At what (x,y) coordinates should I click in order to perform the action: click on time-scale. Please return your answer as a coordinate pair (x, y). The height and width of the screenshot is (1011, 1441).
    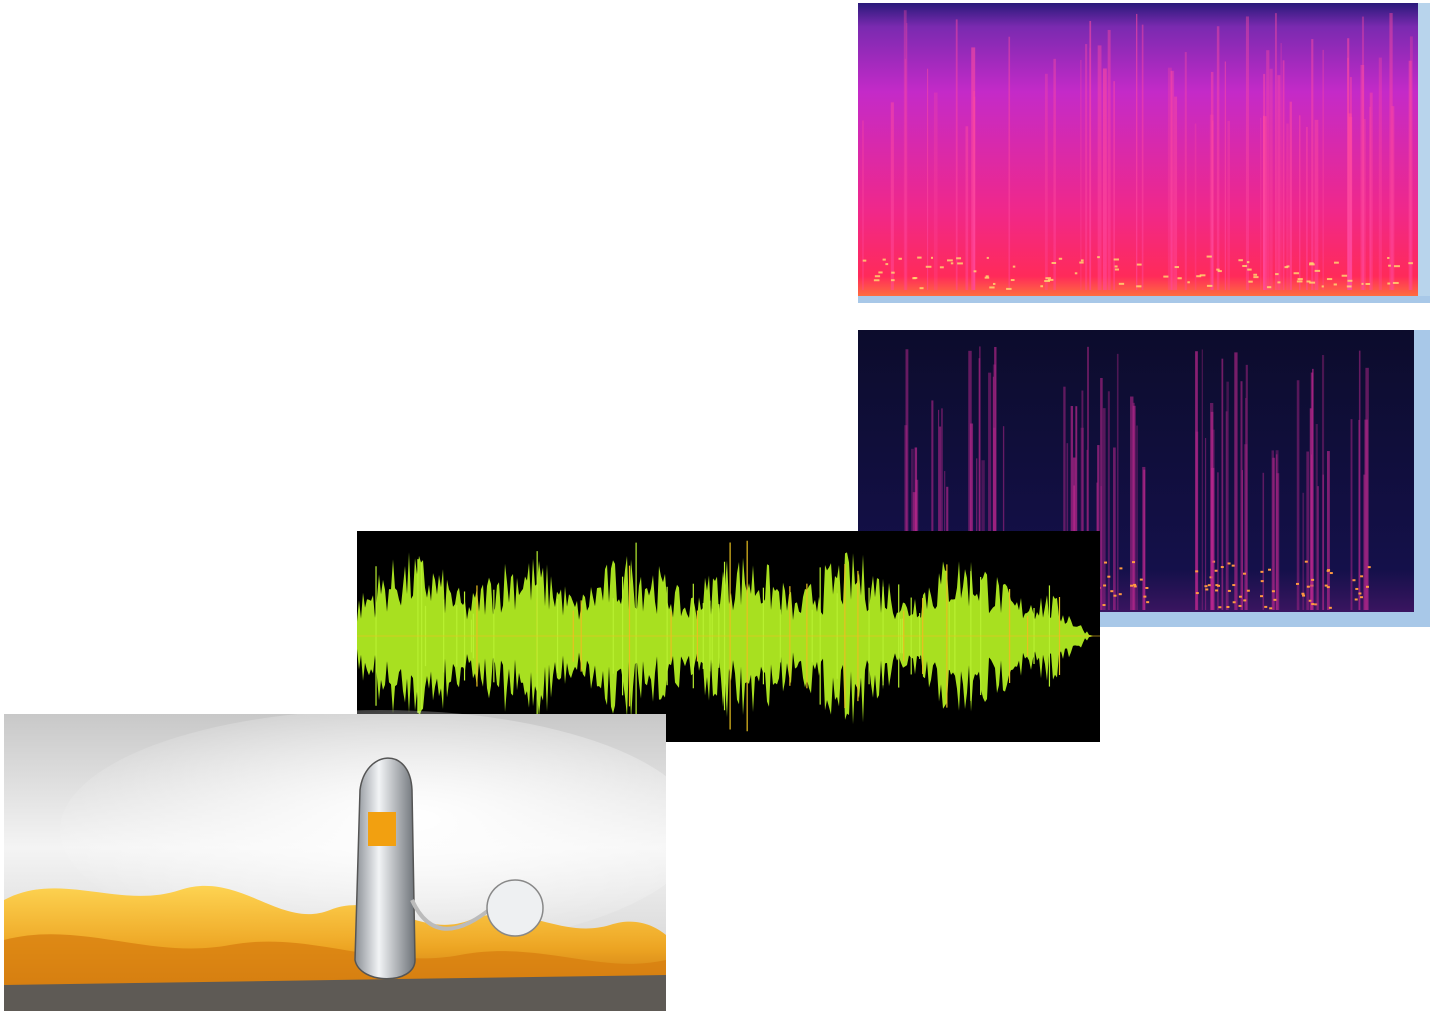
    Looking at the image, I should click on (1144, 299).